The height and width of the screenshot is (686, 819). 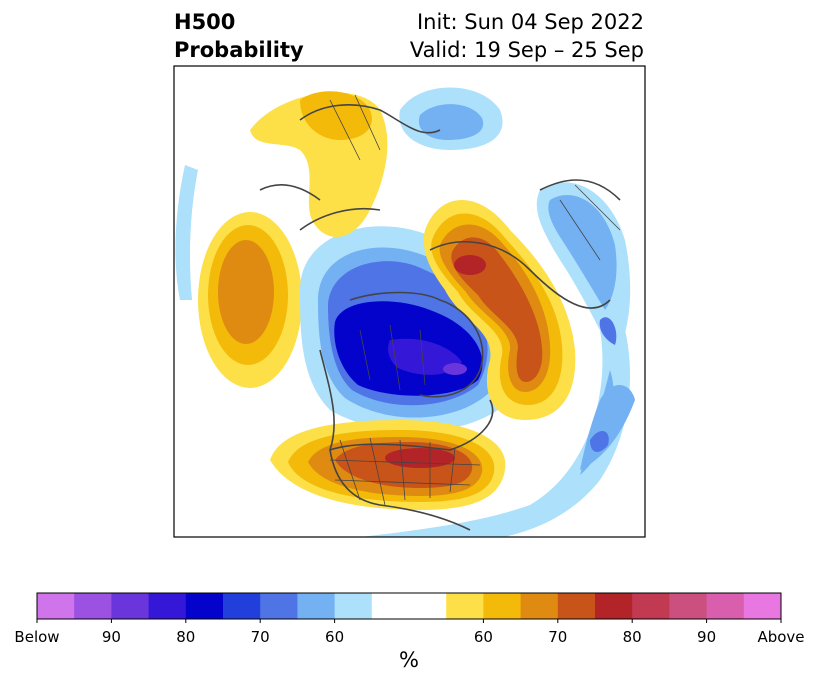 What do you see at coordinates (451, 118) in the screenshot?
I see `siberia-negative` at bounding box center [451, 118].